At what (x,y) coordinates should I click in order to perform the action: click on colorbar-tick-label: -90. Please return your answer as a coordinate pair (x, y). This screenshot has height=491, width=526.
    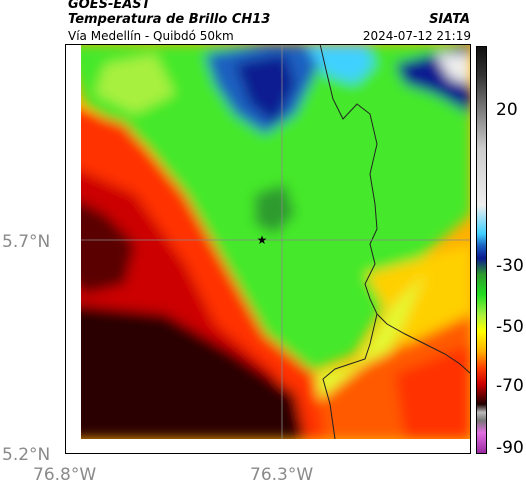
    Looking at the image, I should click on (510, 448).